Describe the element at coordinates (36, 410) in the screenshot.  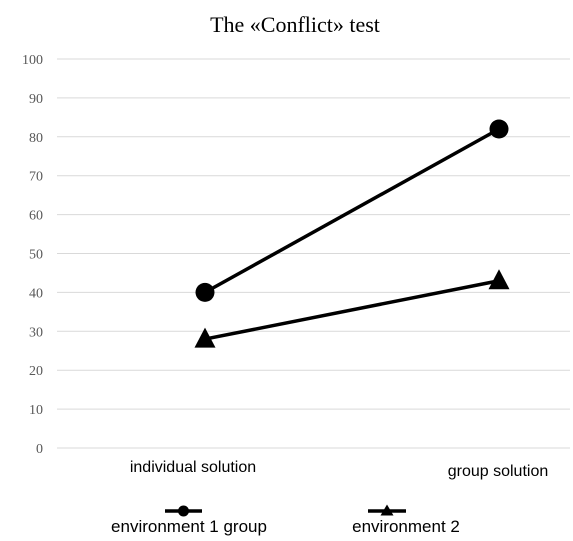
I see `y-tick-label: 10` at that location.